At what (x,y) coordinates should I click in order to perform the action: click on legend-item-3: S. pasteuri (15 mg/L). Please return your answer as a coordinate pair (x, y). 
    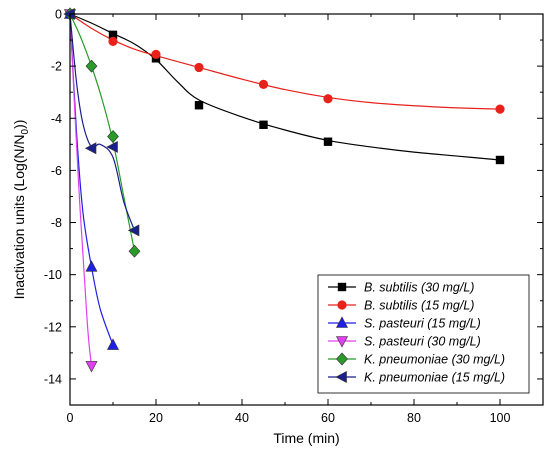
    Looking at the image, I should click on (404, 323).